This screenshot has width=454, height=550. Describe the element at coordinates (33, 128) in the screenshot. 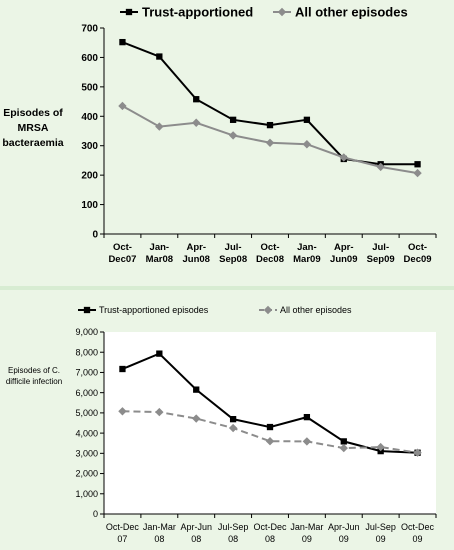

I see `y-axis-title: MRSA` at that location.